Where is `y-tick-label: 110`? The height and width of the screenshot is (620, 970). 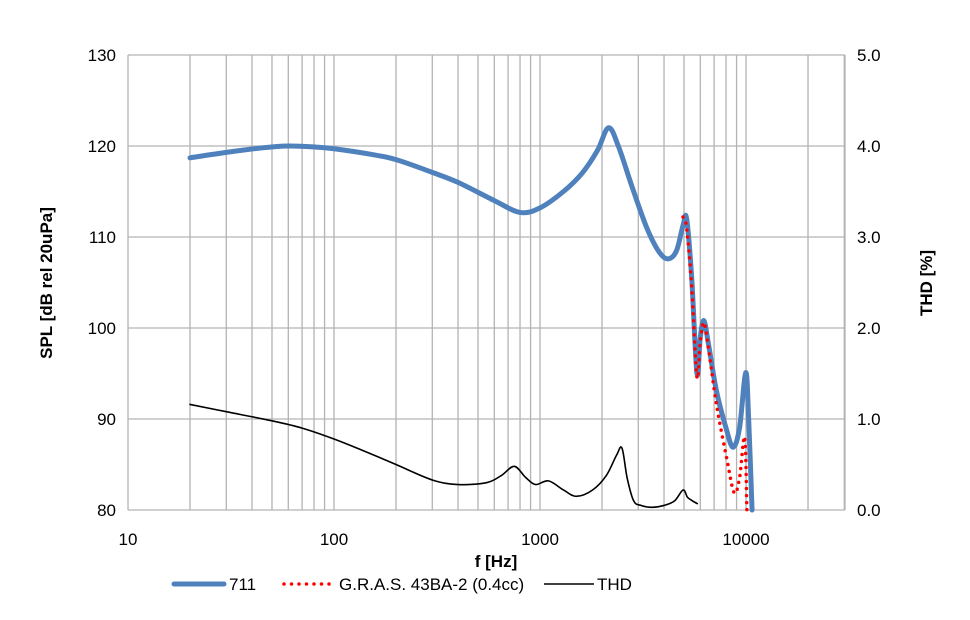 y-tick-label: 110 is located at coordinates (102, 237).